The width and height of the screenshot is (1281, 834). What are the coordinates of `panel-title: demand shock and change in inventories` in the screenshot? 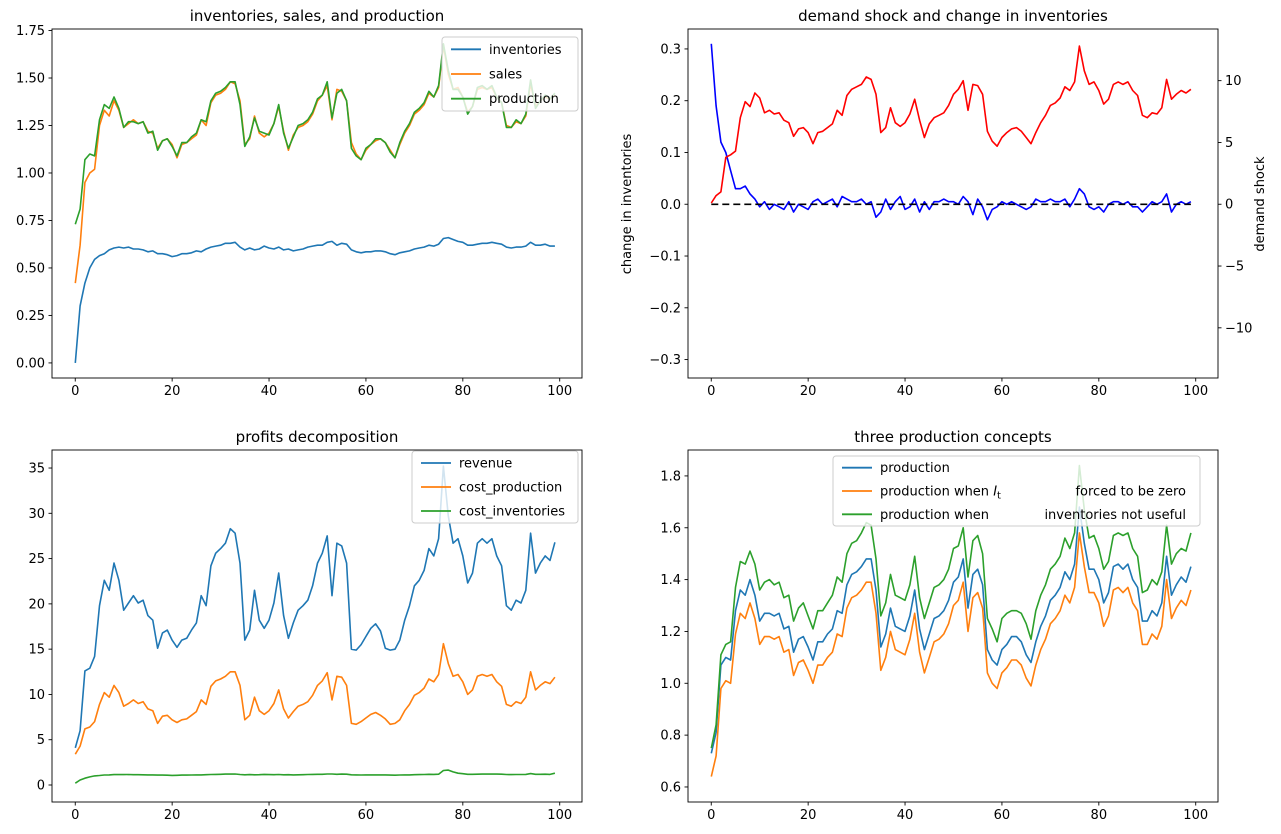 It's located at (953, 16).